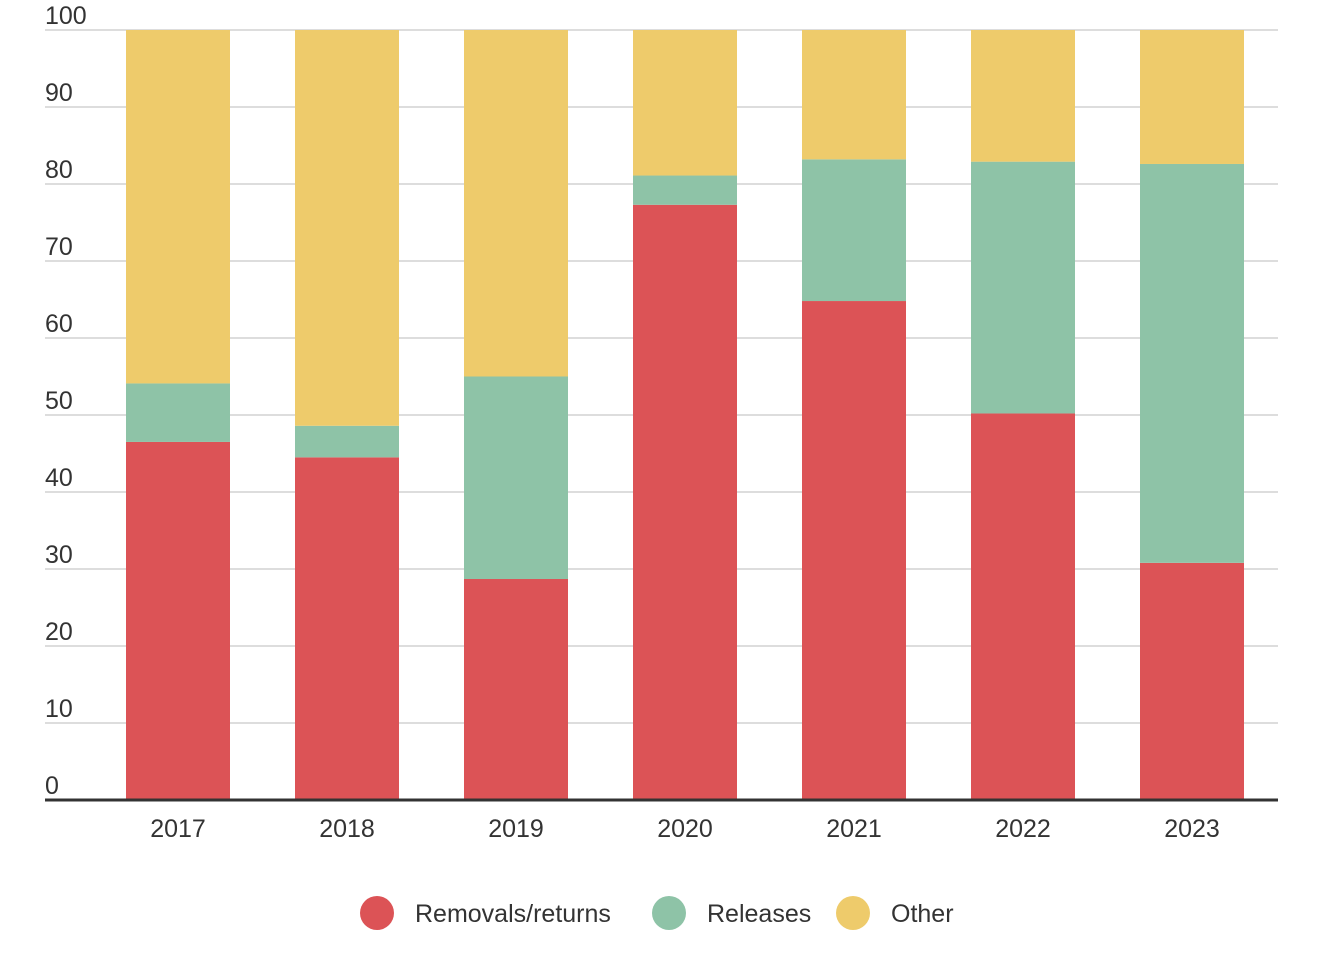 This screenshot has width=1329, height=969. Describe the element at coordinates (1192, 97) in the screenshot. I see `bar-segment-other-2023` at that location.